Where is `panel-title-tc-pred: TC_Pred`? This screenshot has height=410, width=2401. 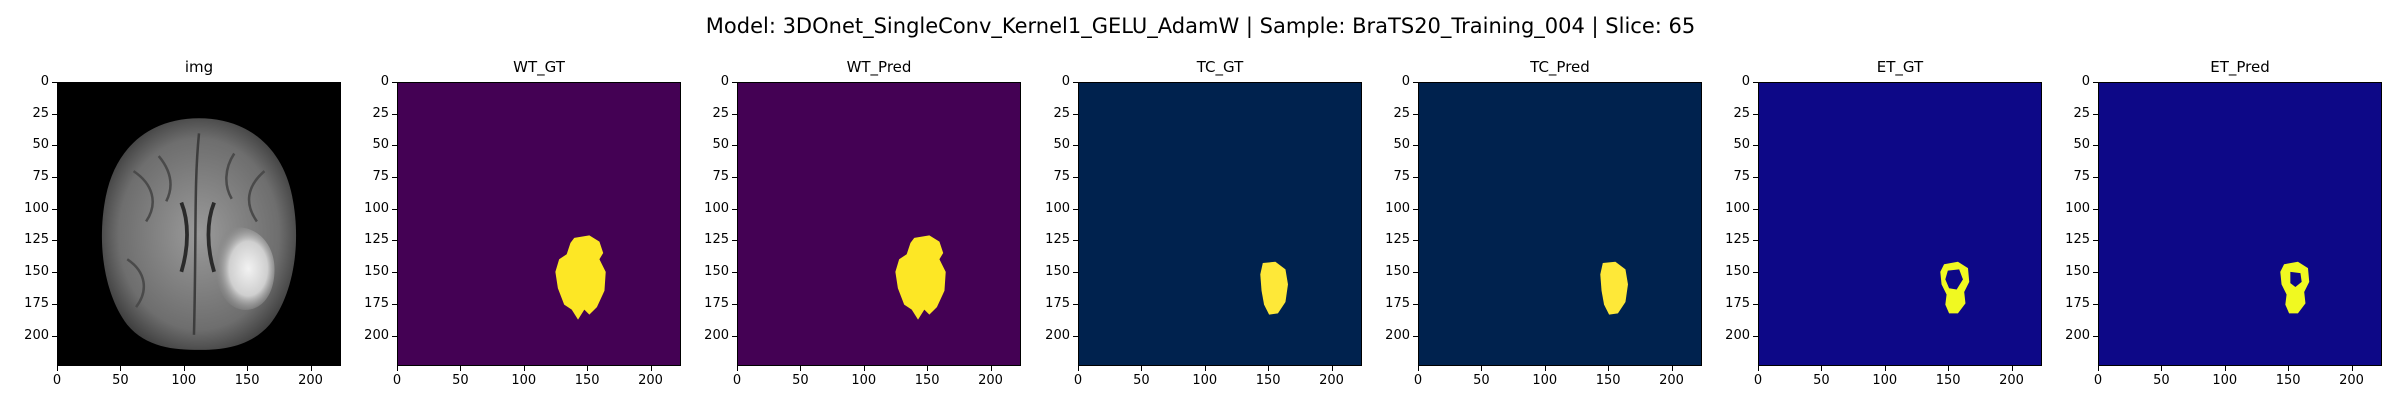 panel-title-tc-pred: TC_Pred is located at coordinates (1560, 67).